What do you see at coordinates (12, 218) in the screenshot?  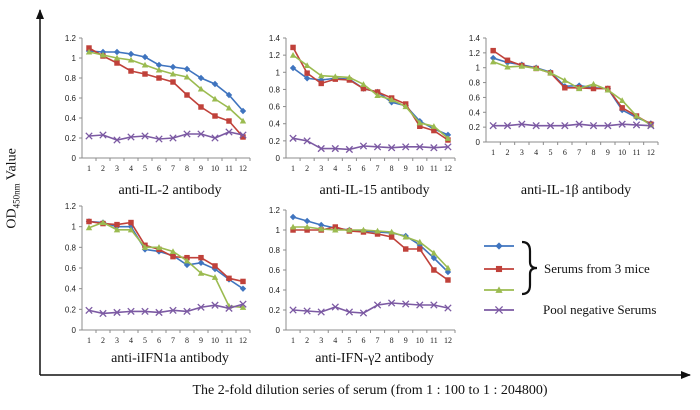 I see `y-axis-label-main: OD` at bounding box center [12, 218].